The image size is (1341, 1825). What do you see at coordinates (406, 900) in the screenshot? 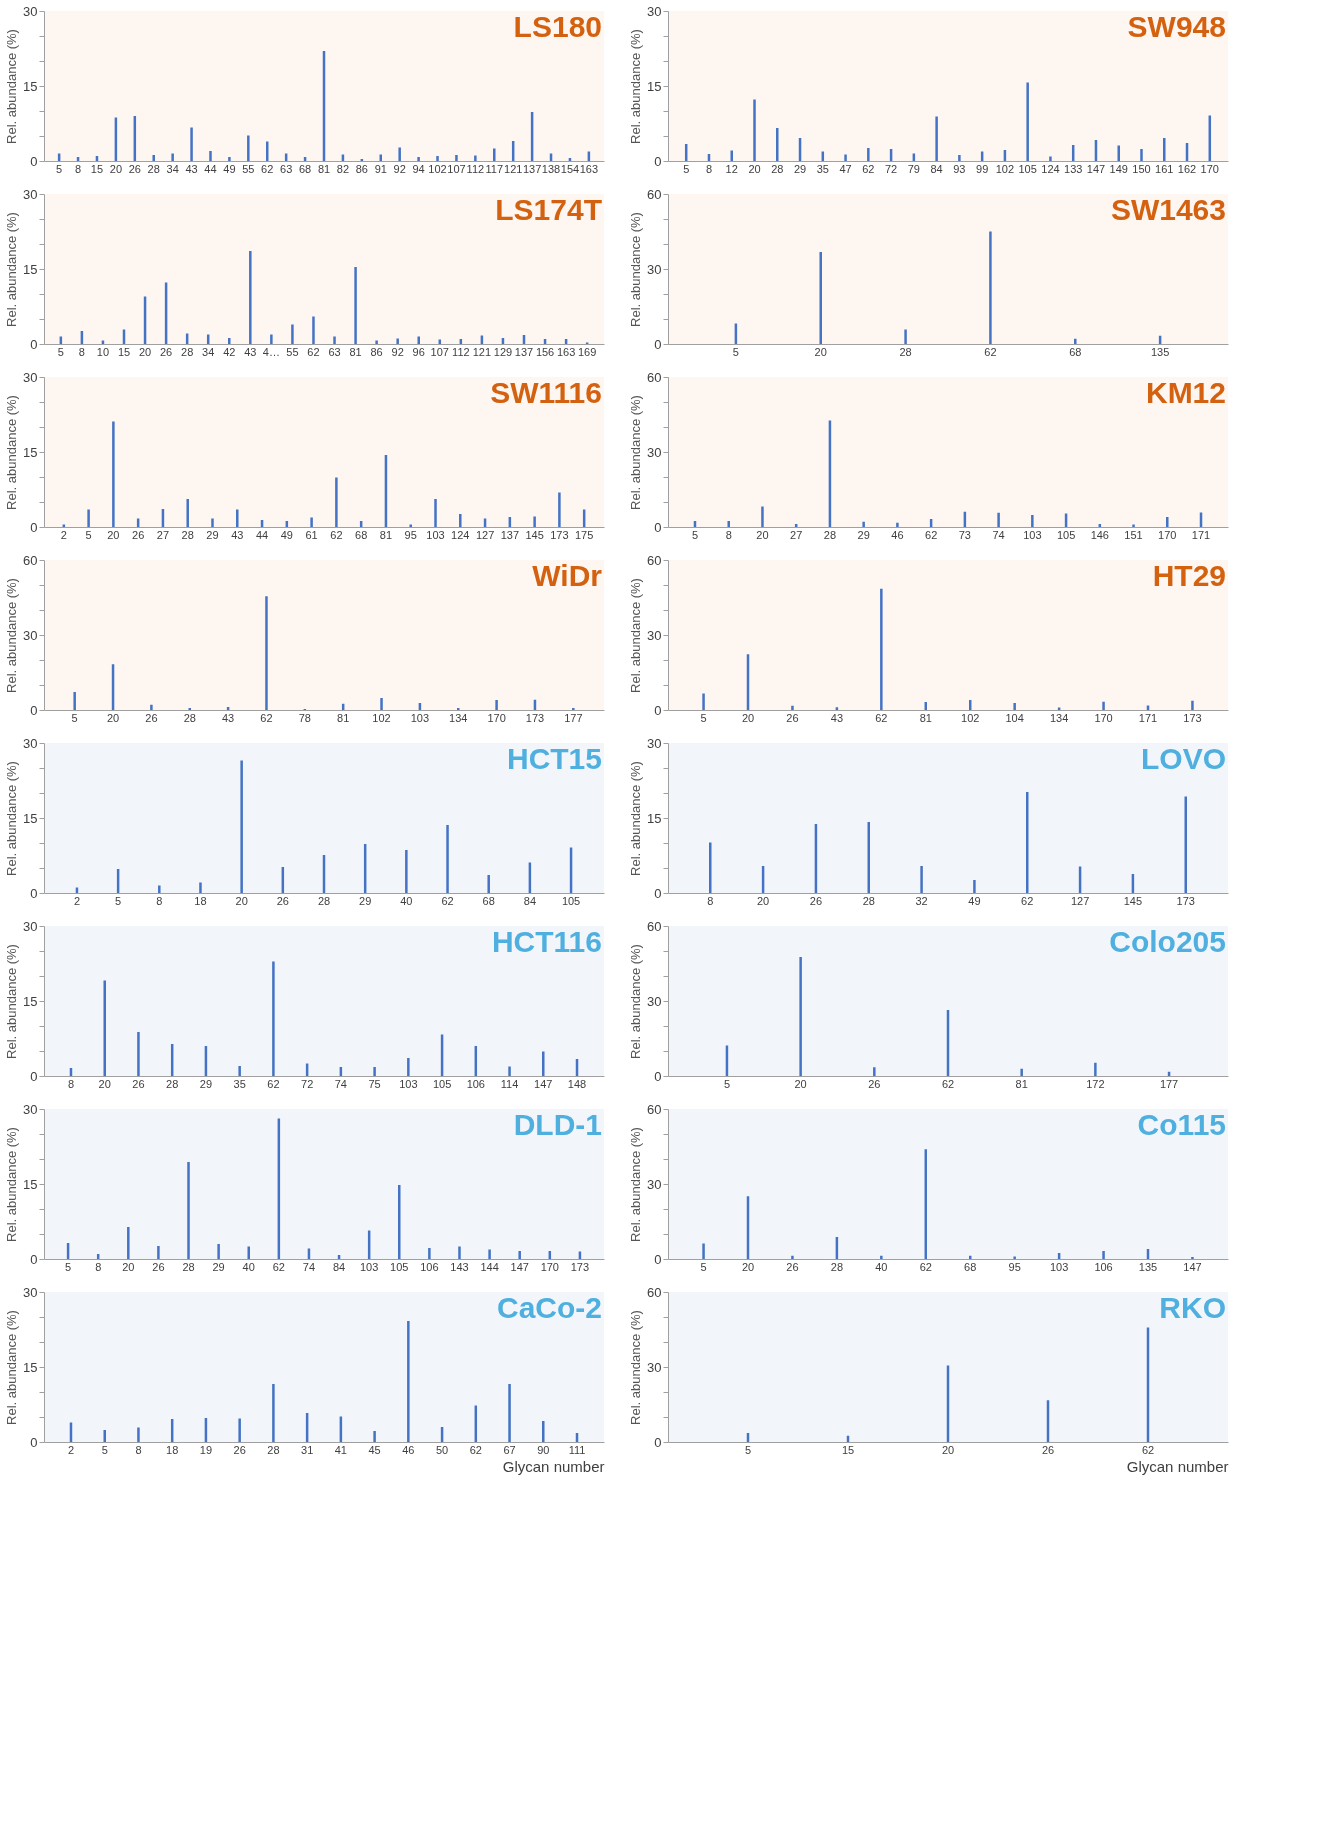
I see `x-tick-label: 40` at bounding box center [406, 900].